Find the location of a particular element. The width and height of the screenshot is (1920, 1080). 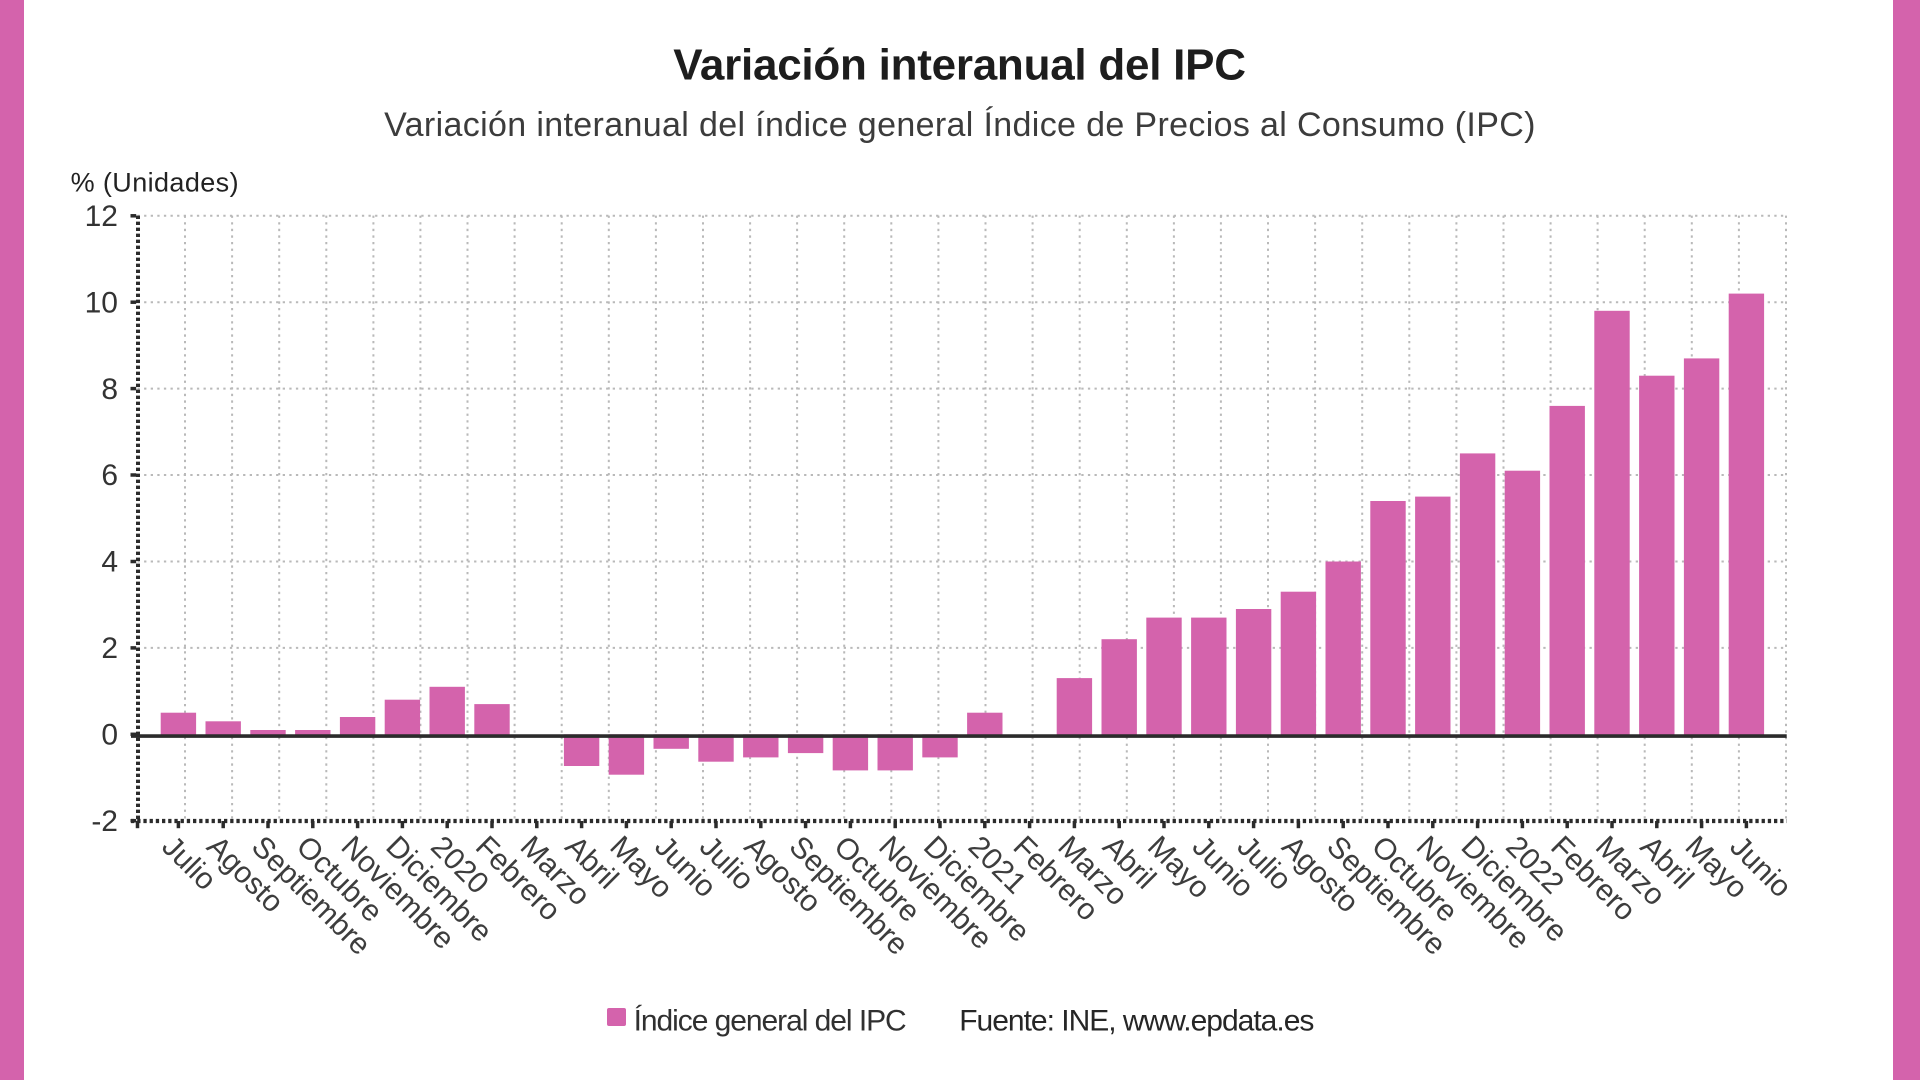

svg-text: 10 is located at coordinates (101, 302).